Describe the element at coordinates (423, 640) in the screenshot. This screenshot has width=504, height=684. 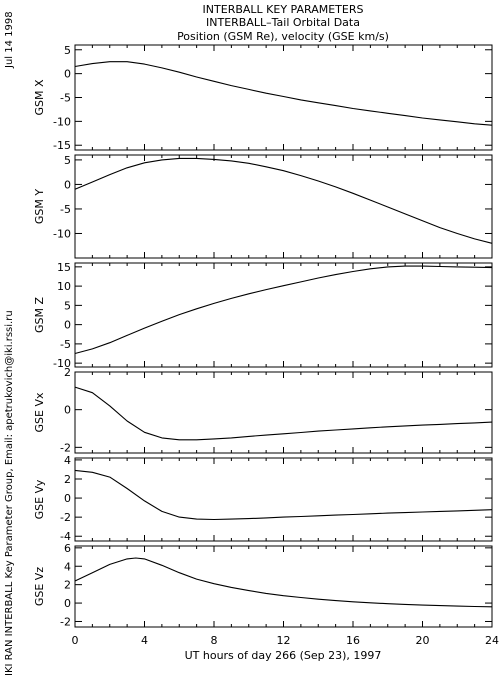
I see `x-tick-label: 20` at that location.